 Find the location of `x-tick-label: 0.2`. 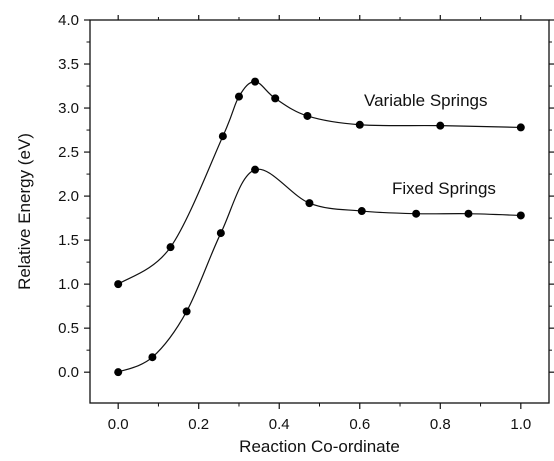

x-tick-label: 0.2 is located at coordinates (198, 424).